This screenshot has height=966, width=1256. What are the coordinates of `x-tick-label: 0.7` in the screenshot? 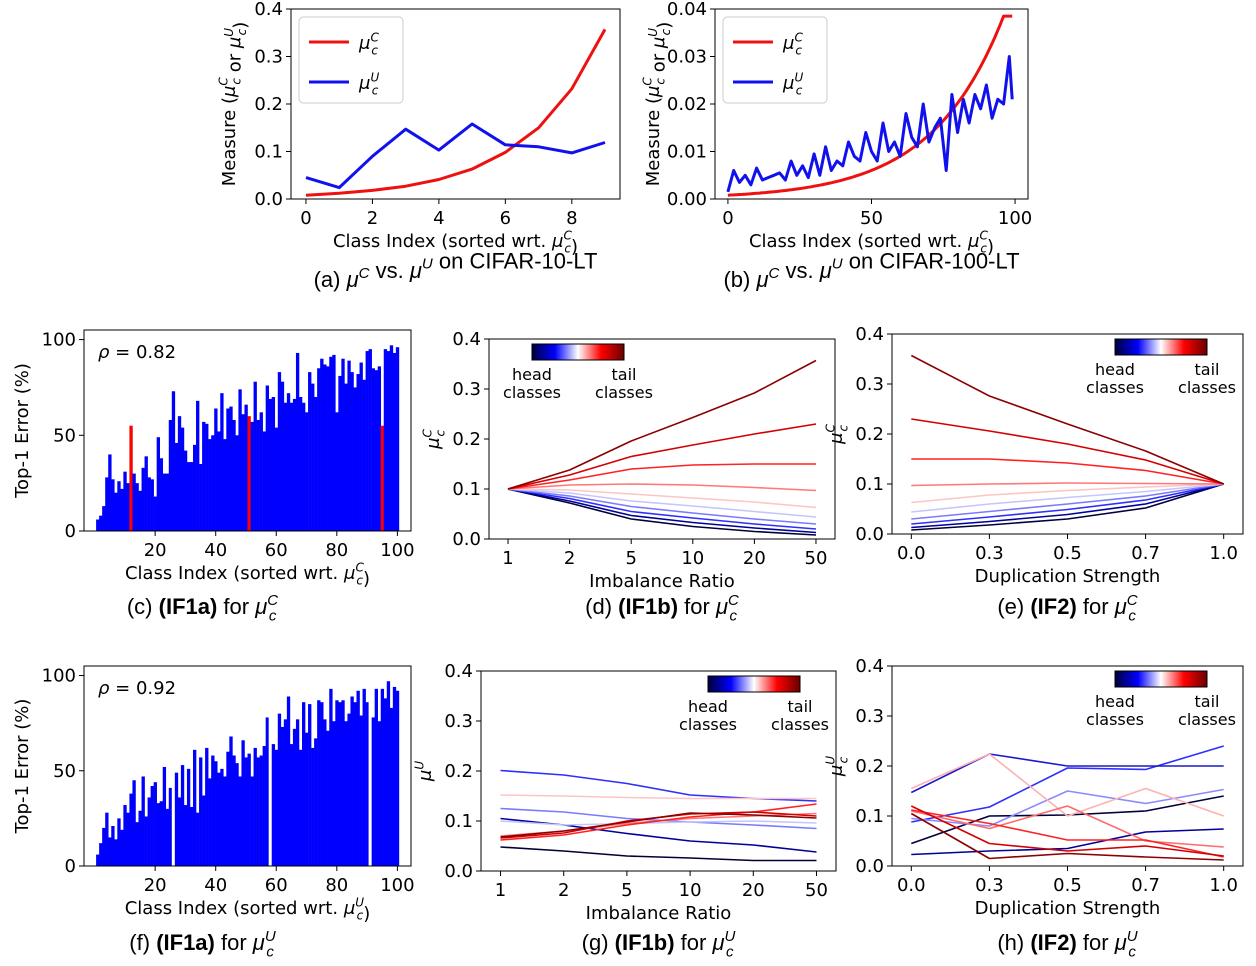 It's located at (1145, 885).